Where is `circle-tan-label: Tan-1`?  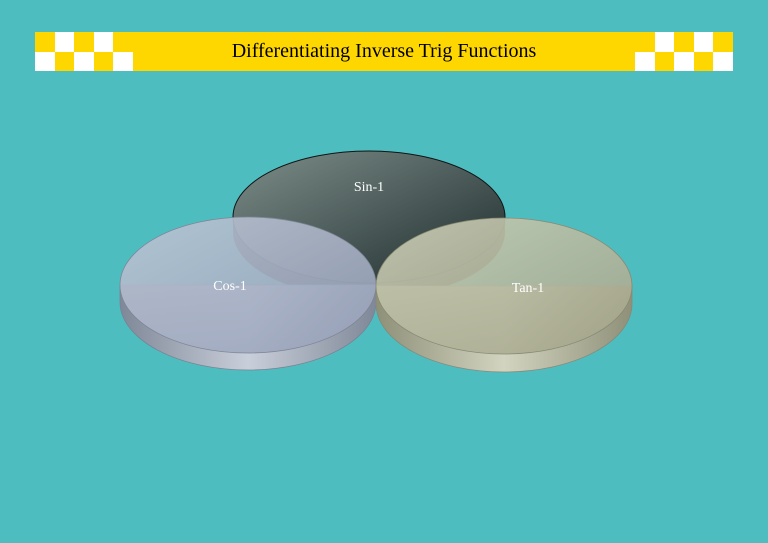 circle-tan-label: Tan-1 is located at coordinates (528, 288).